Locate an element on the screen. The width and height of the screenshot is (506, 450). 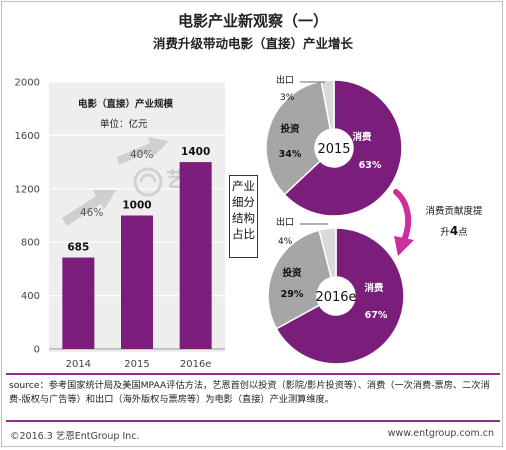
pie-2016-center-label: 2016e is located at coordinates (335, 297).